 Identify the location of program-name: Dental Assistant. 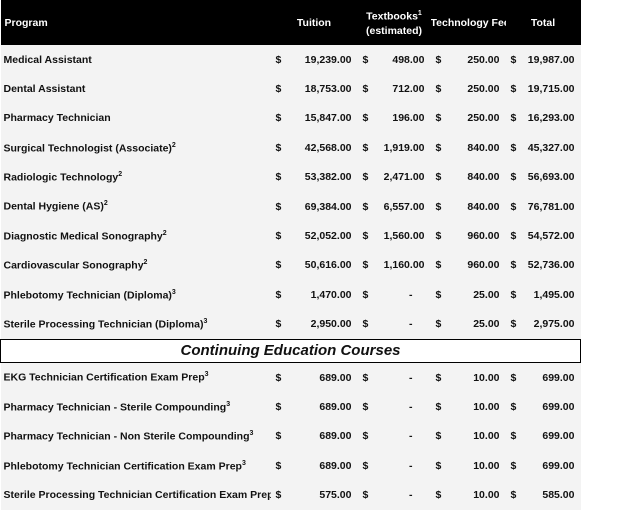
(44, 89).